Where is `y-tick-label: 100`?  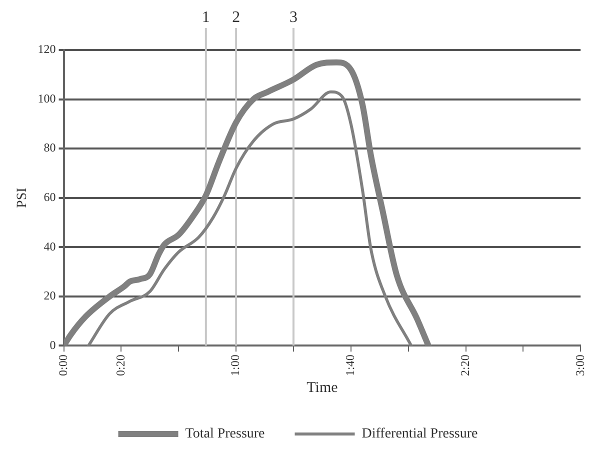 y-tick-label: 100 is located at coordinates (47, 98).